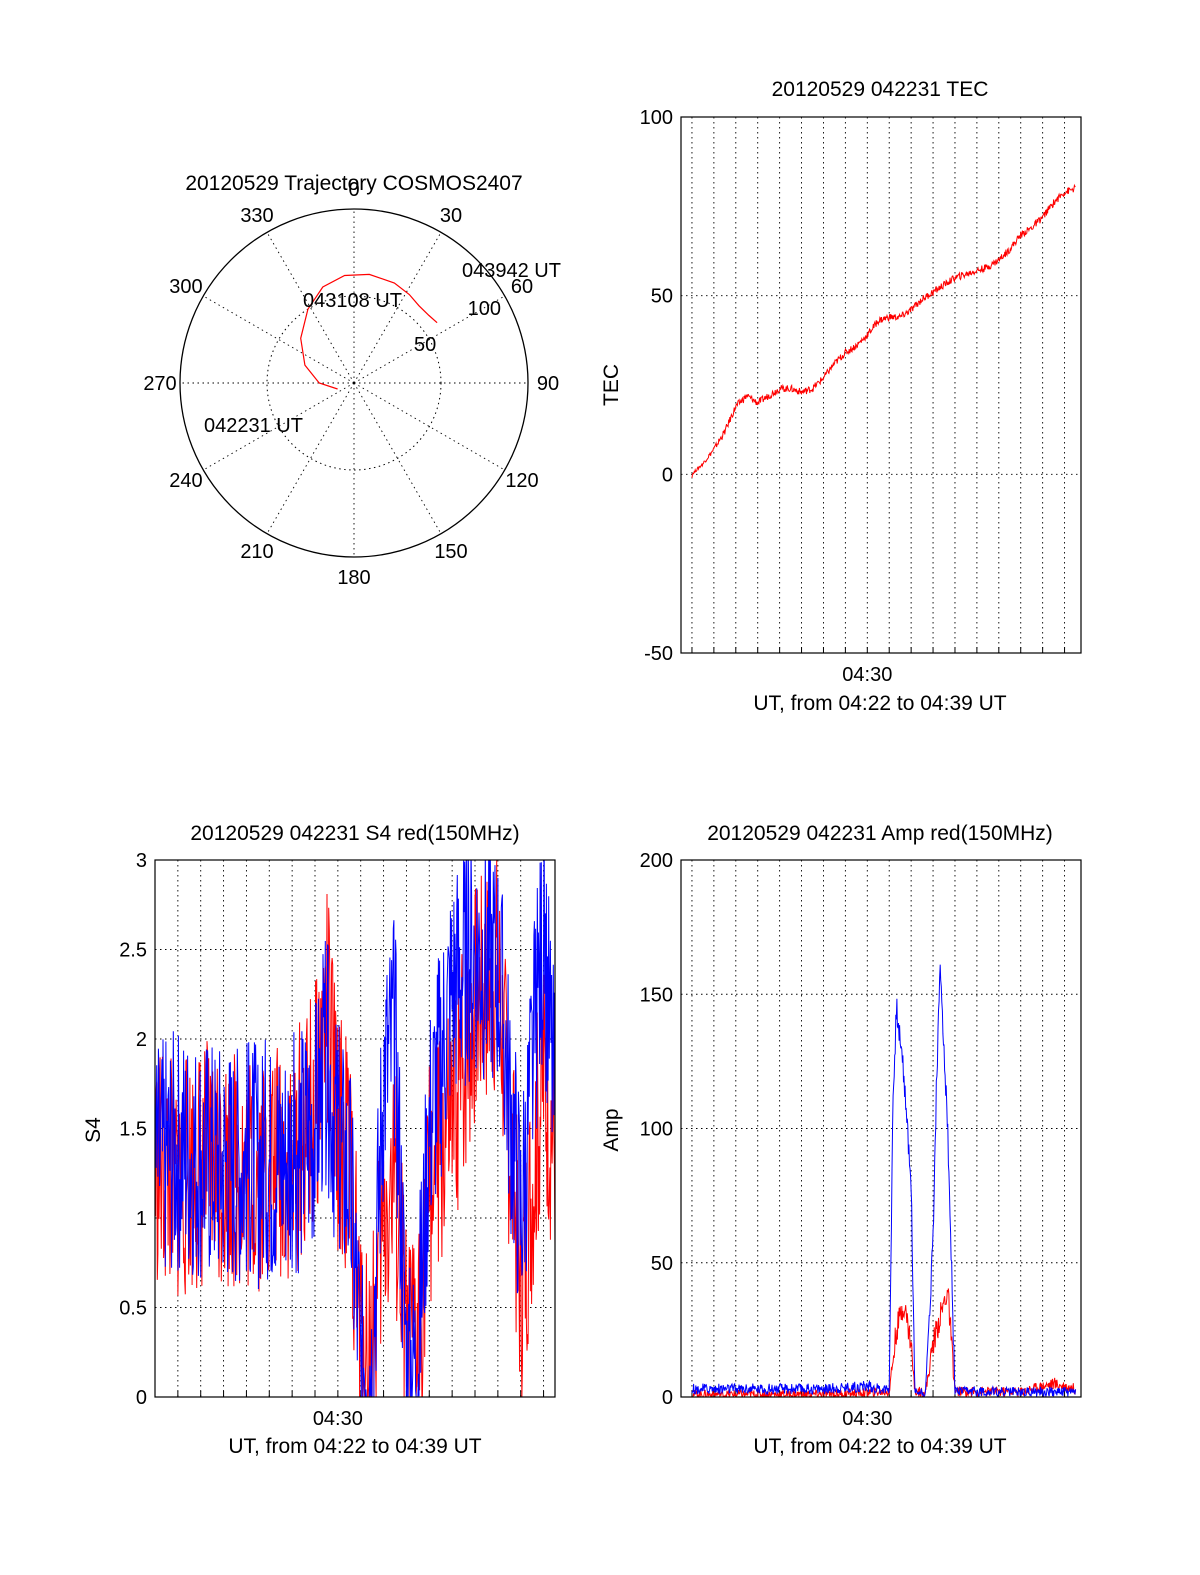  Describe the element at coordinates (451, 216) in the screenshot. I see `polar-azimuth-label: 30` at that location.